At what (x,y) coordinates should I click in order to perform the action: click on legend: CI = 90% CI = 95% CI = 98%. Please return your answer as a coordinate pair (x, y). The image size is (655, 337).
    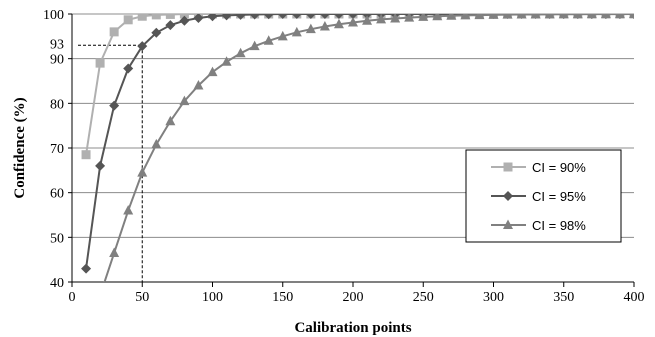
    Looking at the image, I should click on (543, 196).